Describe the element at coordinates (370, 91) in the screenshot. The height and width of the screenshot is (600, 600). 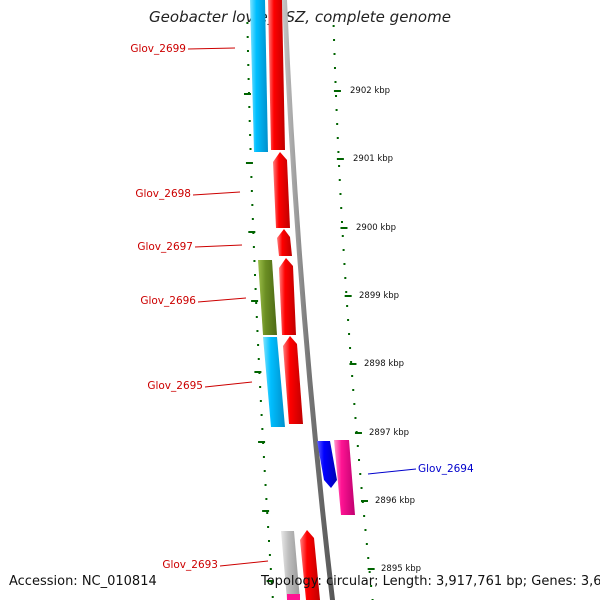
I see `tick-label-2902: 2902 kbp` at that location.